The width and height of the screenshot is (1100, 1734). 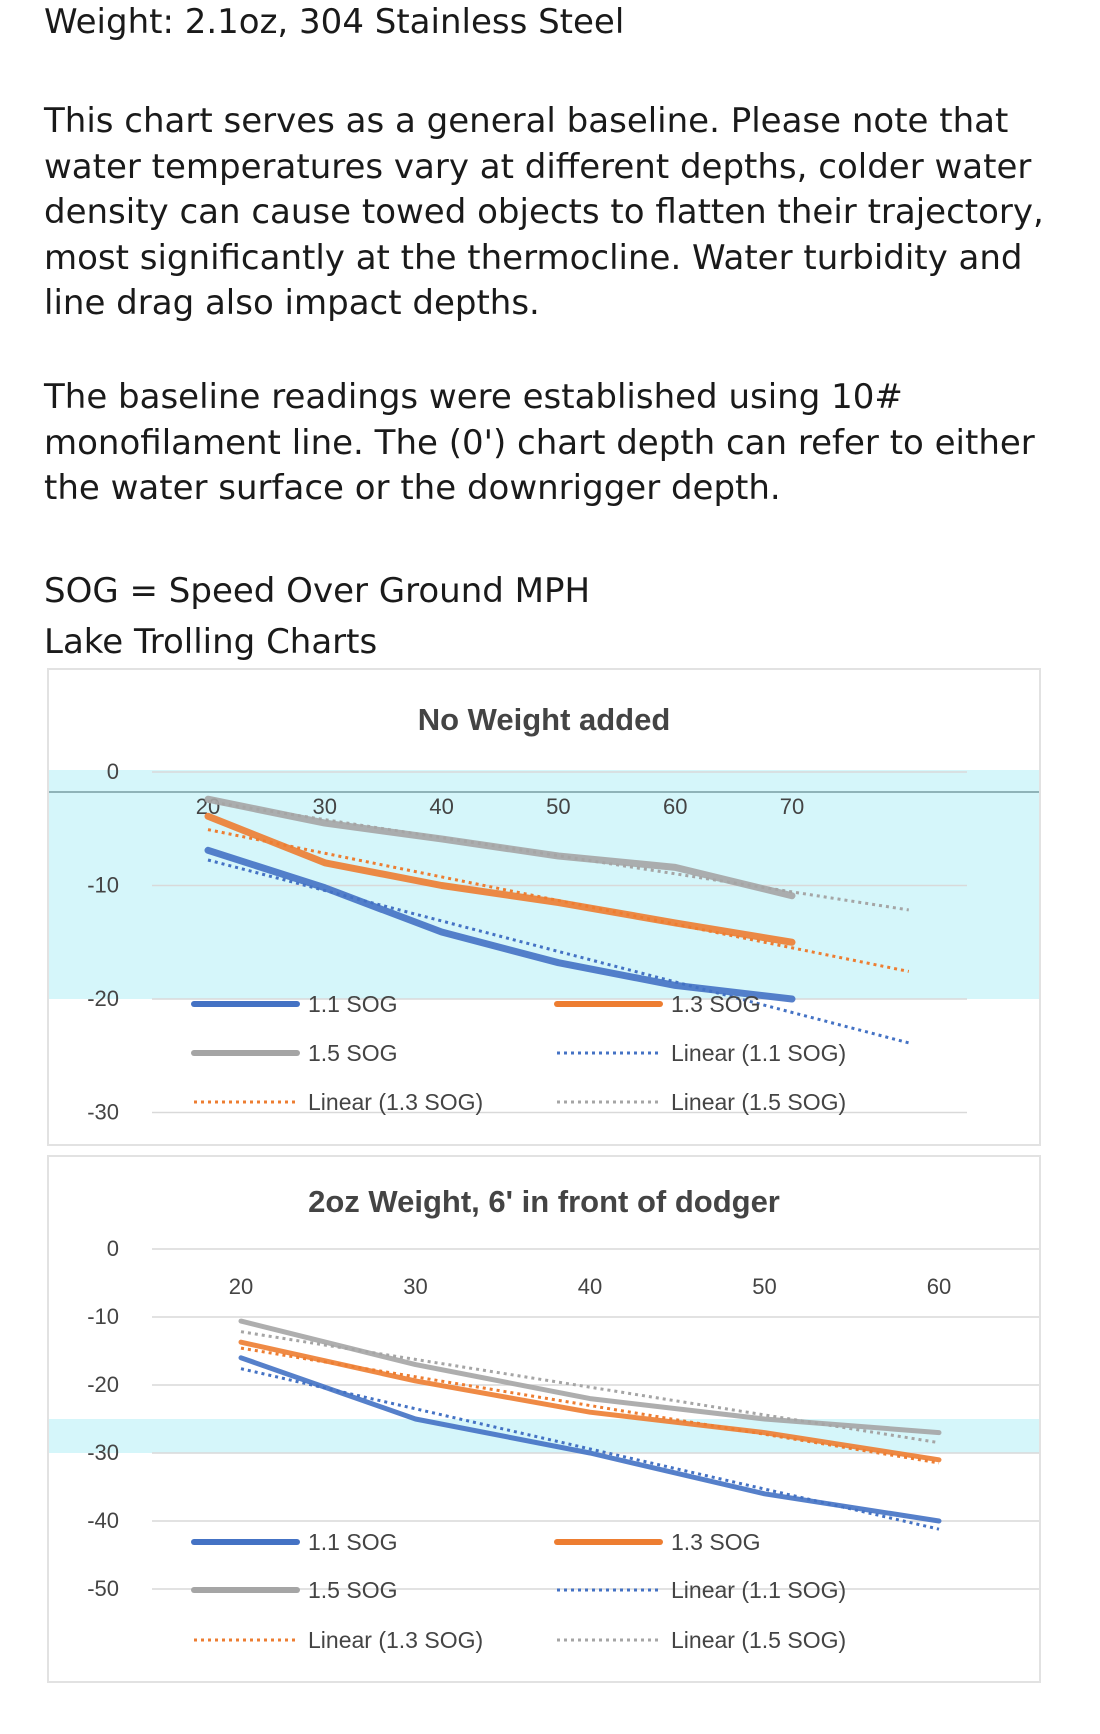 What do you see at coordinates (544, 1201) in the screenshot?
I see `chart-title: 2oz Weight, 6' in front of dodger` at bounding box center [544, 1201].